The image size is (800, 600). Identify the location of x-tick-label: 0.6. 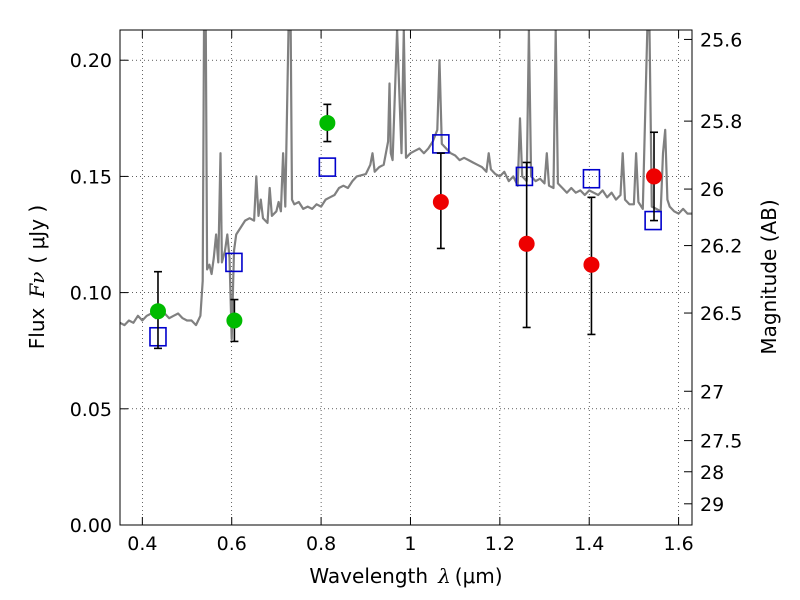
(232, 544).